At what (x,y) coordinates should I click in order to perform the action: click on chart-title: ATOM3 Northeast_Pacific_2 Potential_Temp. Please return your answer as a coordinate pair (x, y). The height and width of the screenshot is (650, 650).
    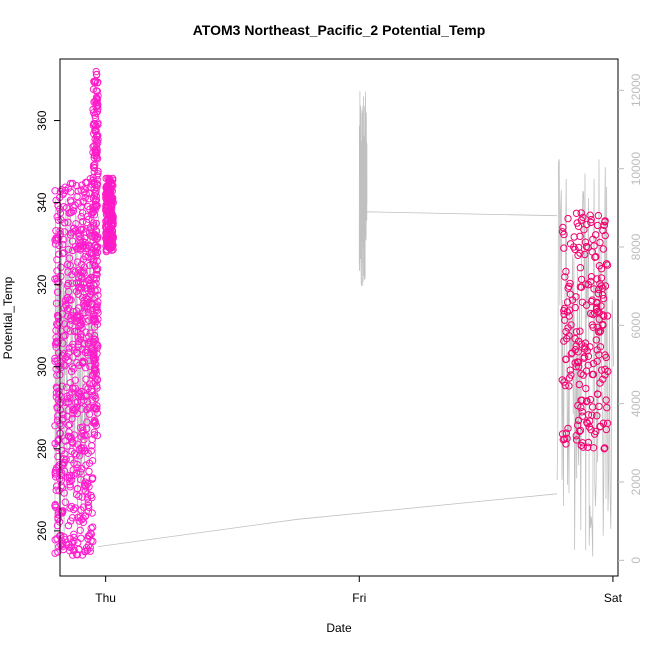
    Looking at the image, I should click on (339, 30).